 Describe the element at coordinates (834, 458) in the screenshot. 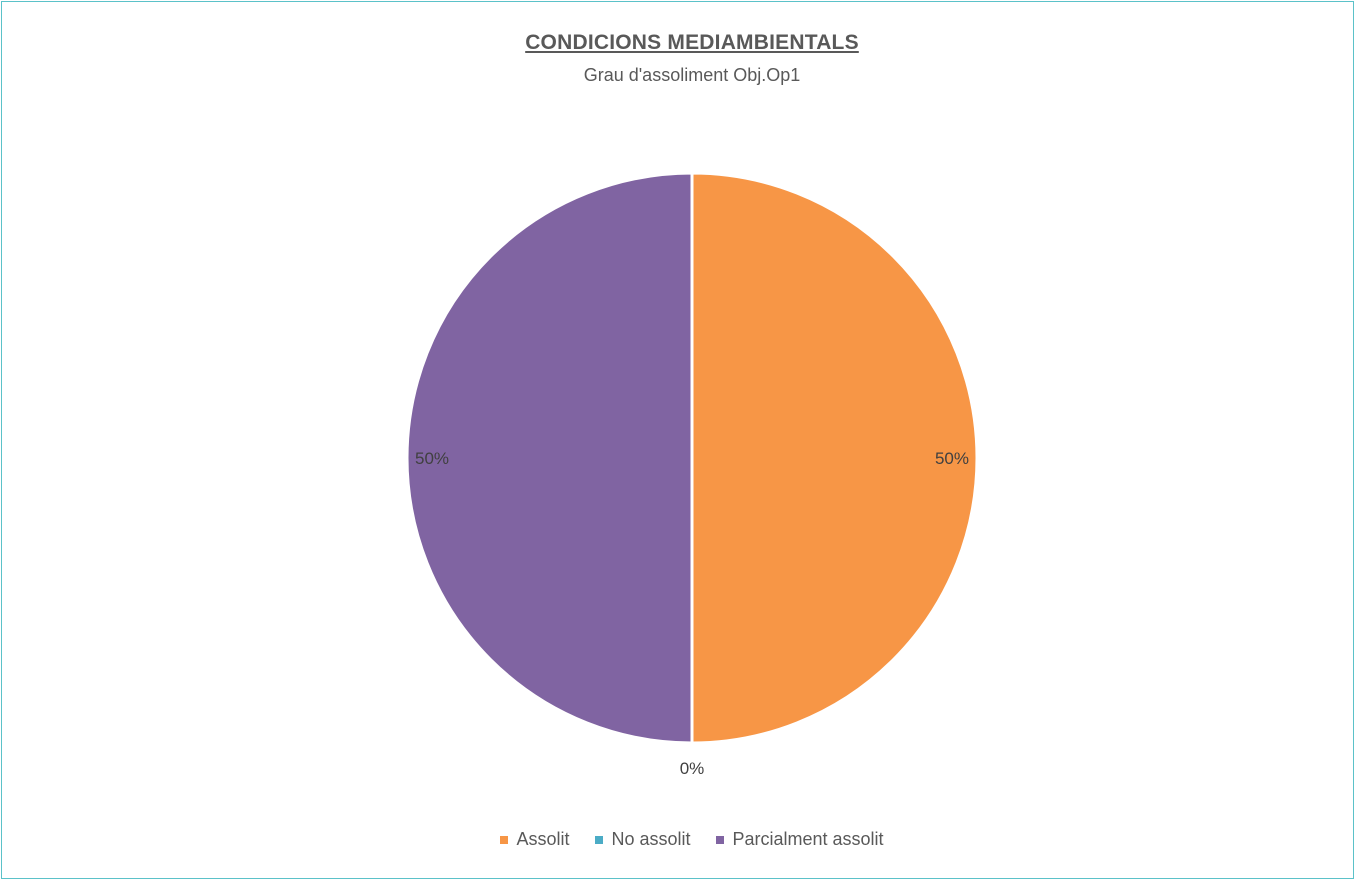

I see `pie-slice-assolit` at that location.